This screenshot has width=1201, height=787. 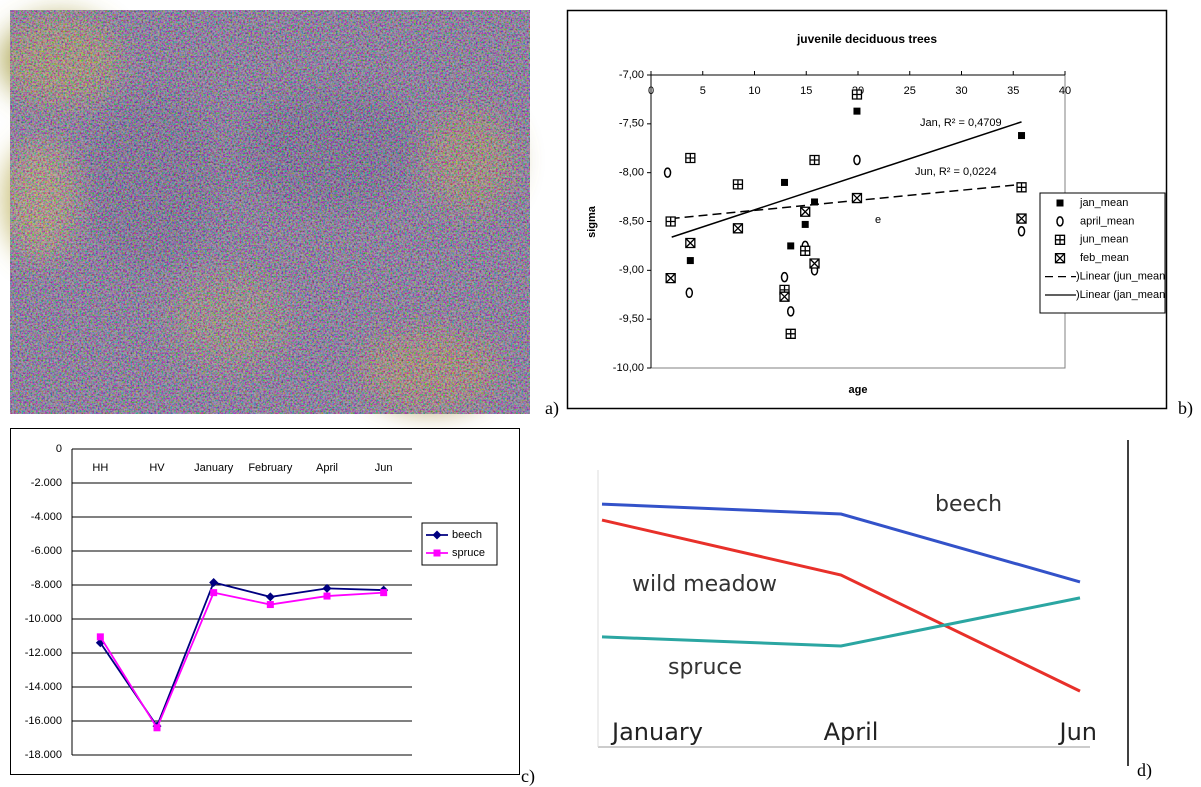 I want to click on y-tick-label: -6.000, so click(x=46, y=551).